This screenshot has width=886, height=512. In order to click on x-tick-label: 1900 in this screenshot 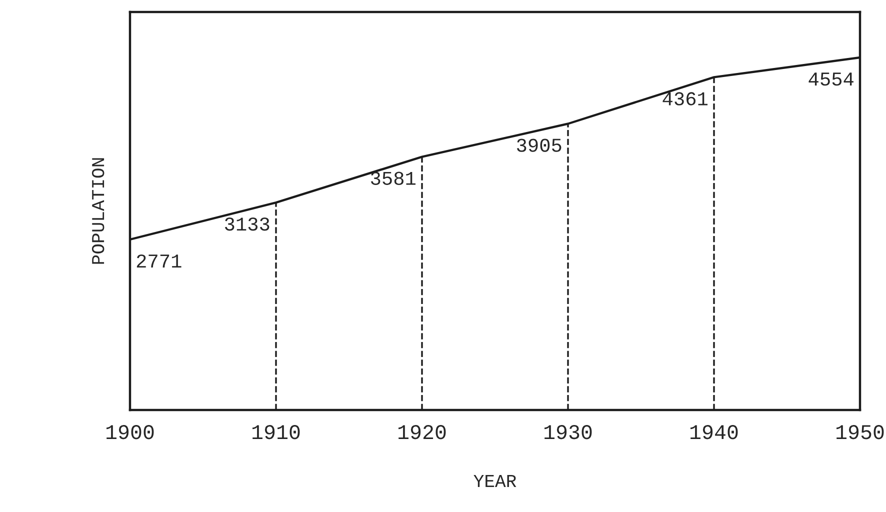, I will do `click(130, 432)`.